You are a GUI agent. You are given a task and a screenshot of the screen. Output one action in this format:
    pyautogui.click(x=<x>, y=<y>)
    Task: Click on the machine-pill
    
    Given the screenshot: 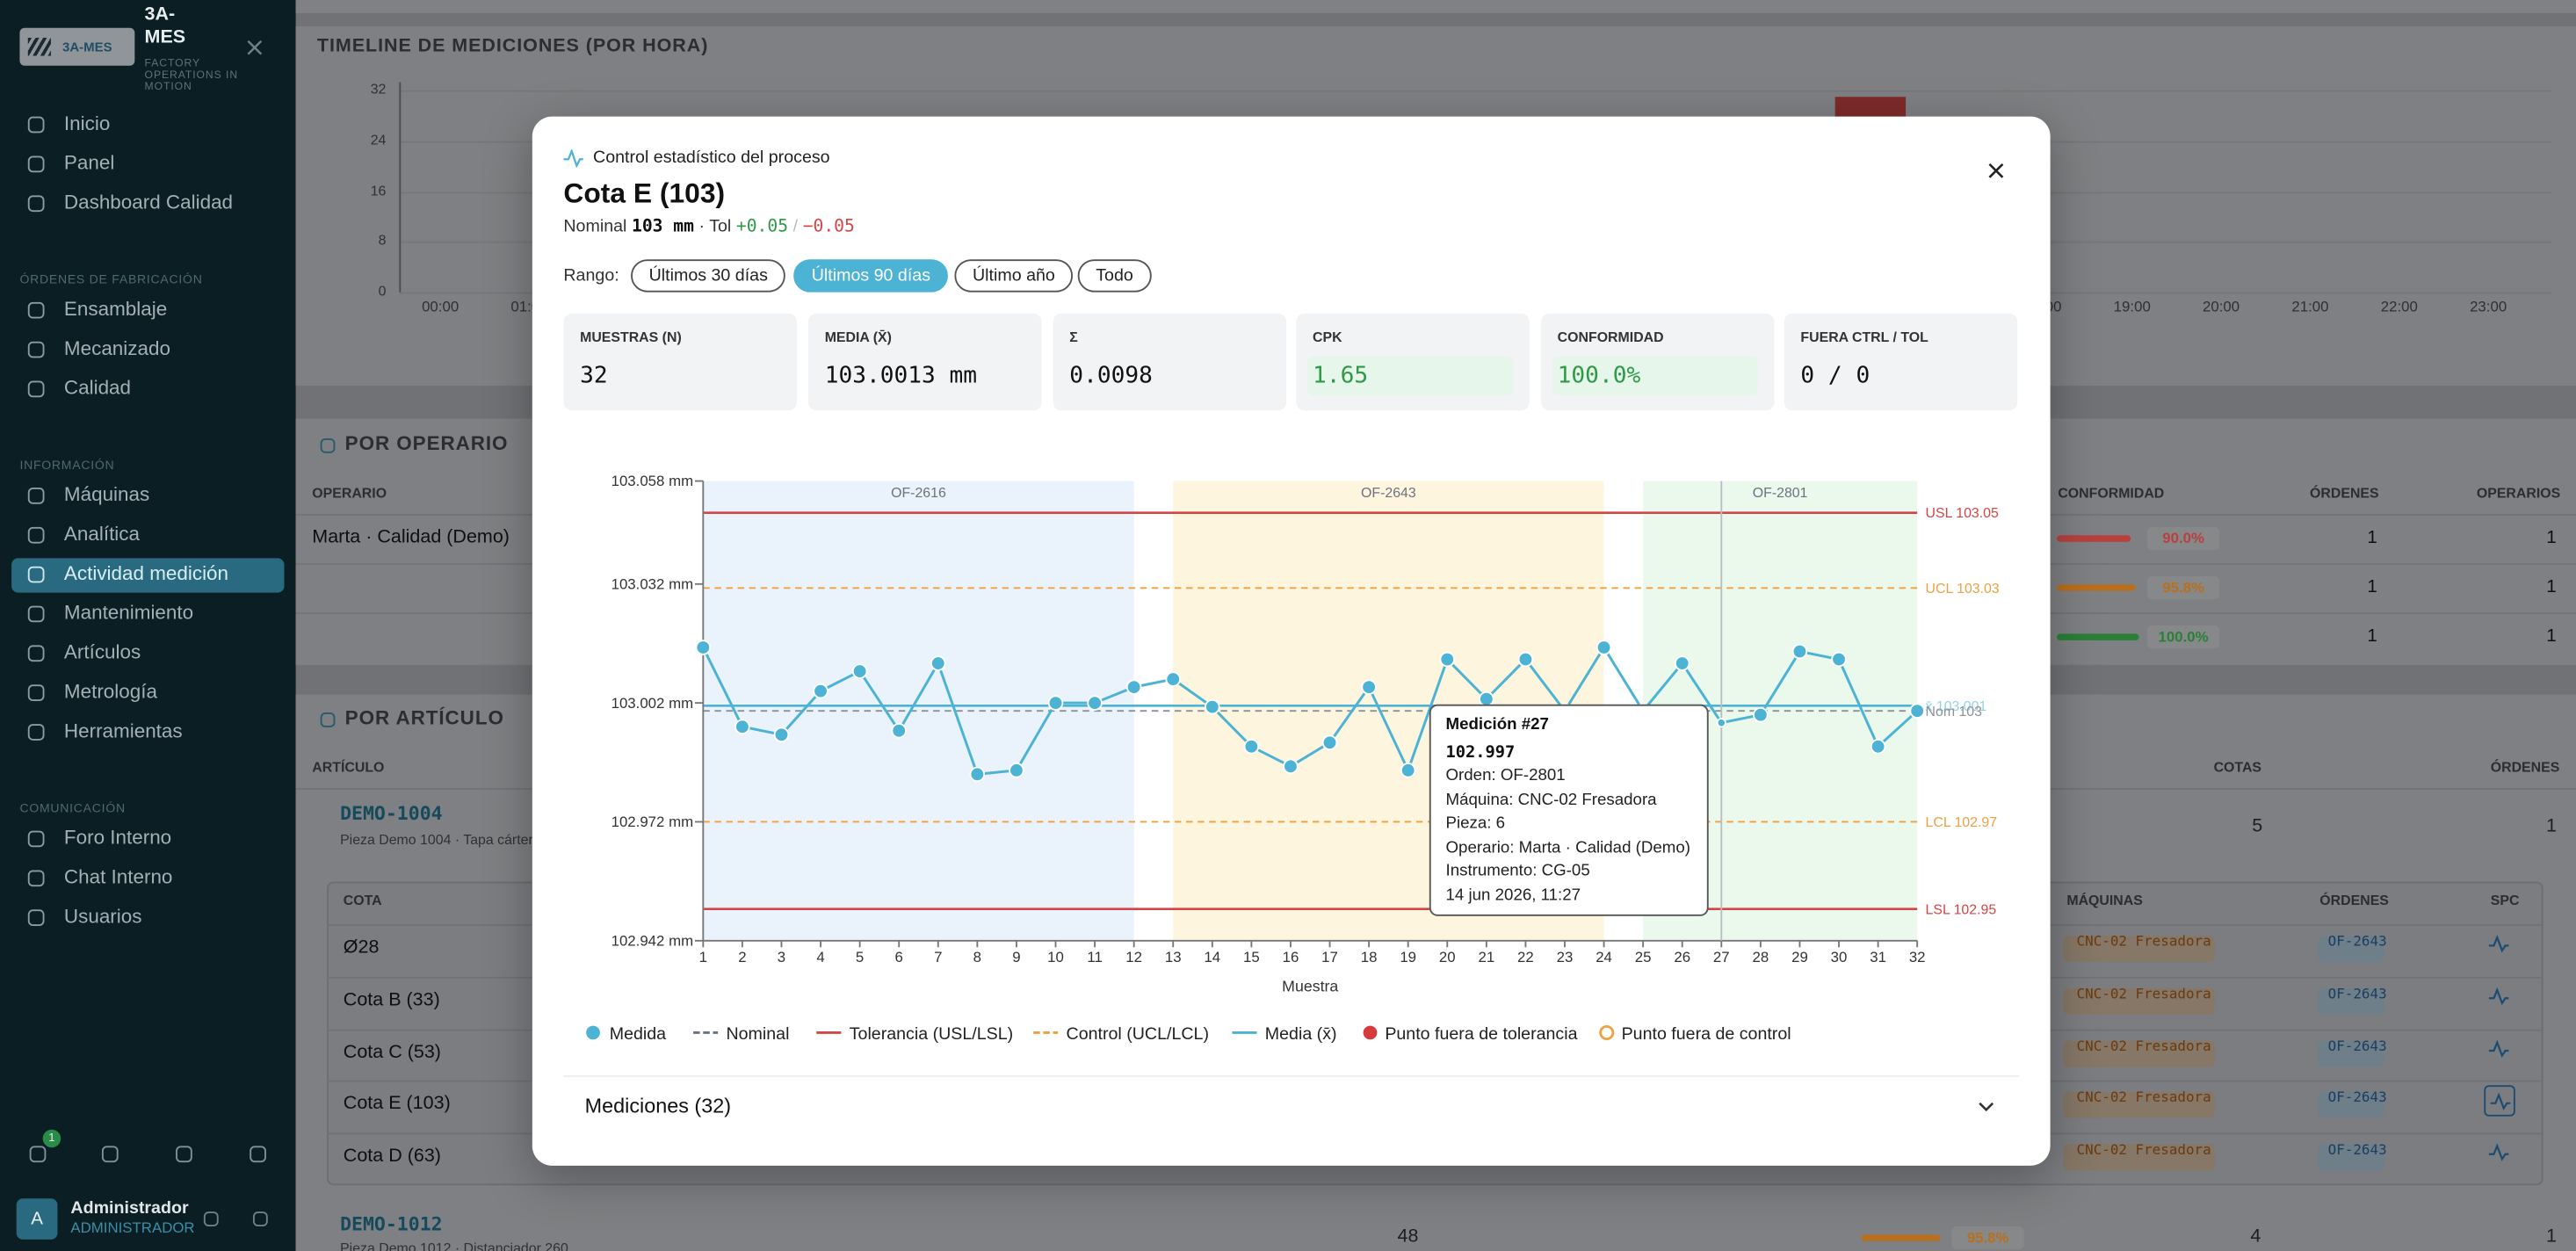 What is the action you would take?
    pyautogui.click(x=2139, y=1105)
    